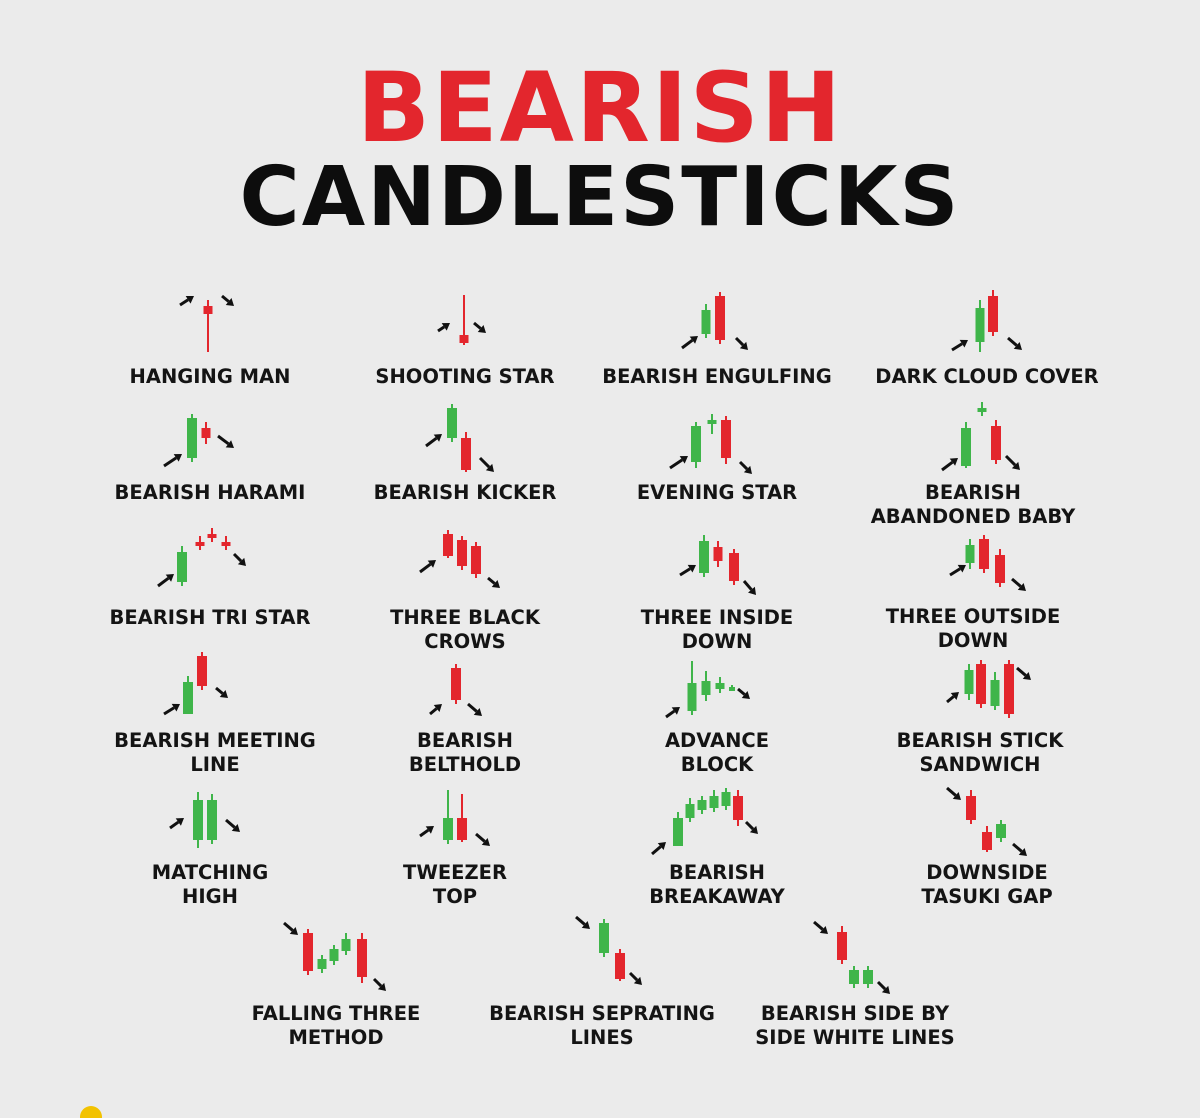  What do you see at coordinates (461, 320) in the screenshot?
I see `shooting-star-candlestick-icon` at bounding box center [461, 320].